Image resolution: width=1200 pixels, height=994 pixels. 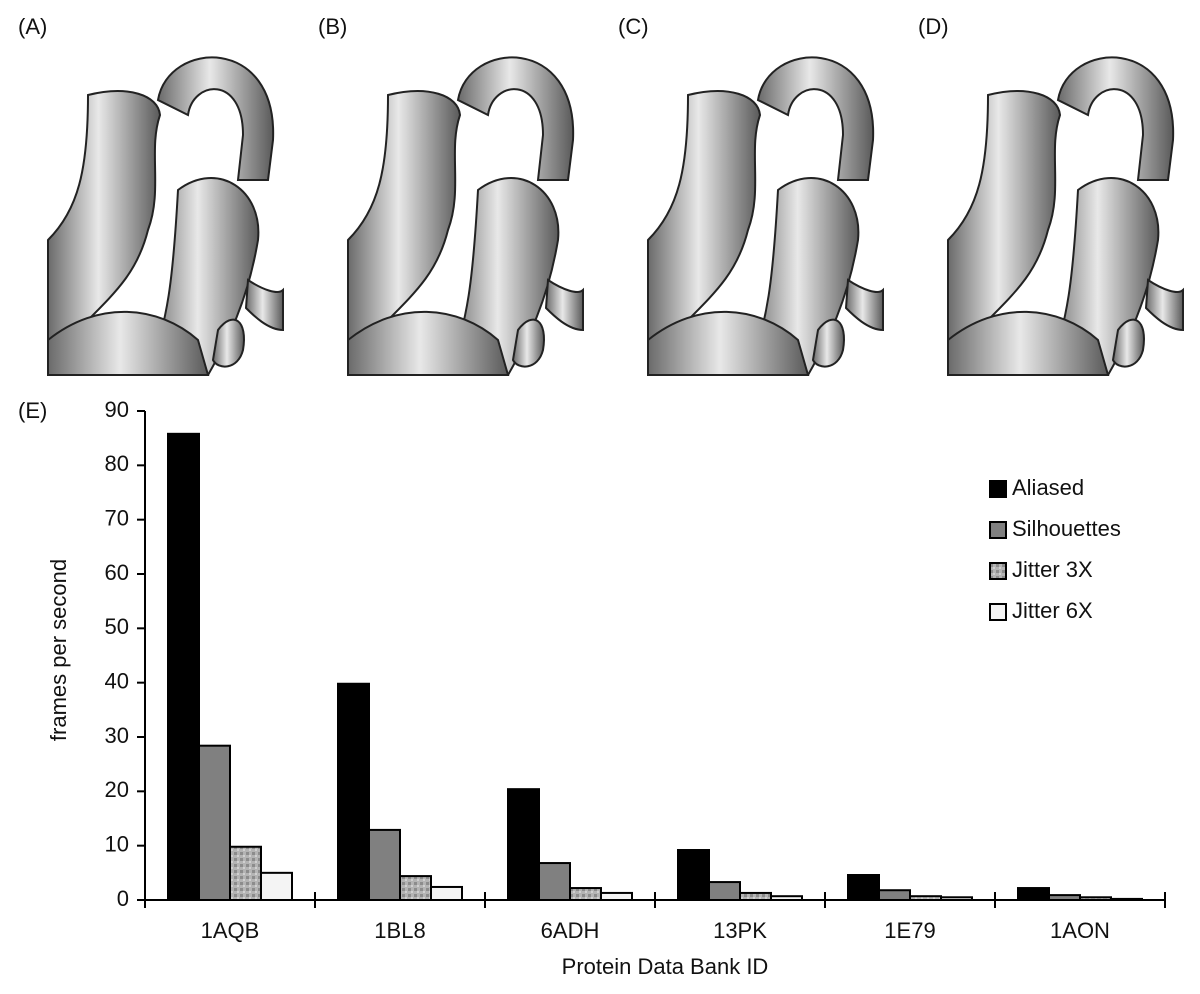 I want to click on x-tick-label: 6ADH, so click(x=570, y=930).